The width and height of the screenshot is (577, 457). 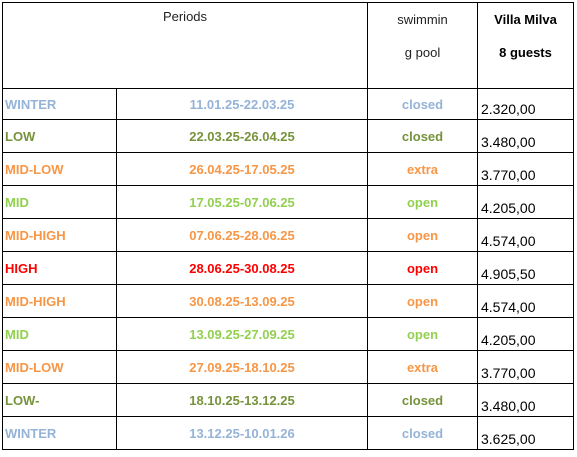 I want to click on table-row: MID-HIGH 07.06.25-28.06.25 open 4.574,00, so click(x=288, y=235).